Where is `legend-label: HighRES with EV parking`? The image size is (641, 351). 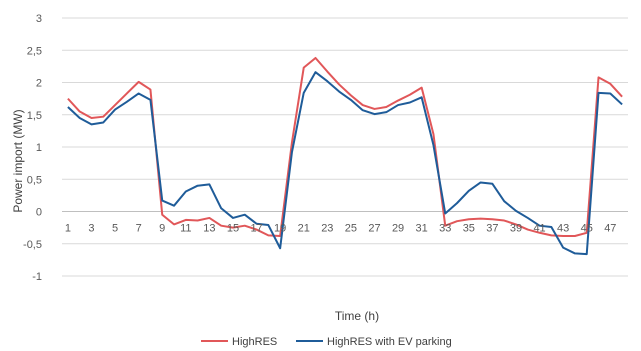
legend-label: HighRES with EV parking is located at coordinates (389, 342).